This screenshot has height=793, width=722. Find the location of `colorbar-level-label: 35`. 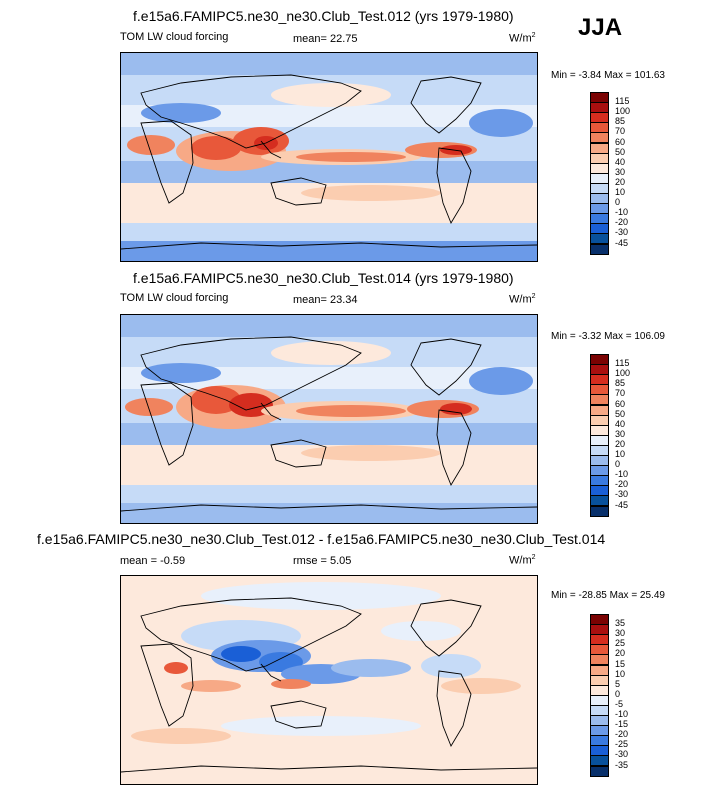

colorbar-level-label: 35 is located at coordinates (620, 623).